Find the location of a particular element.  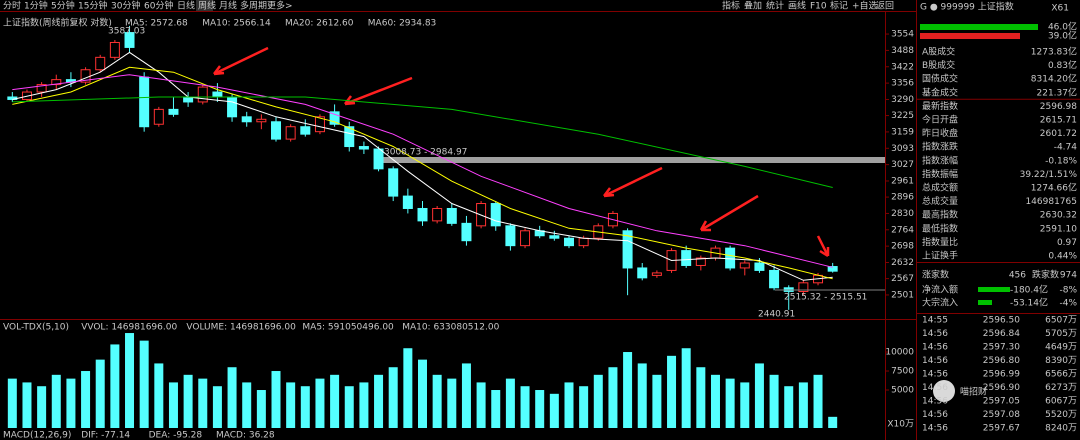

annotation: 3008.73 - 2984.97 is located at coordinates (425, 153).